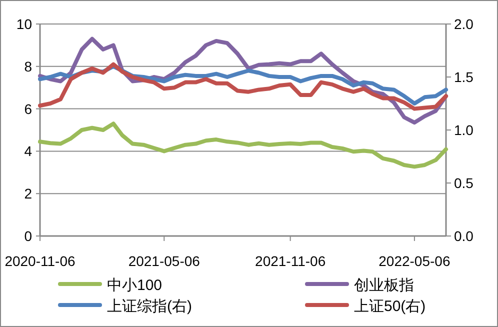  I want to click on y-tick-label: 0, so click(28, 236).